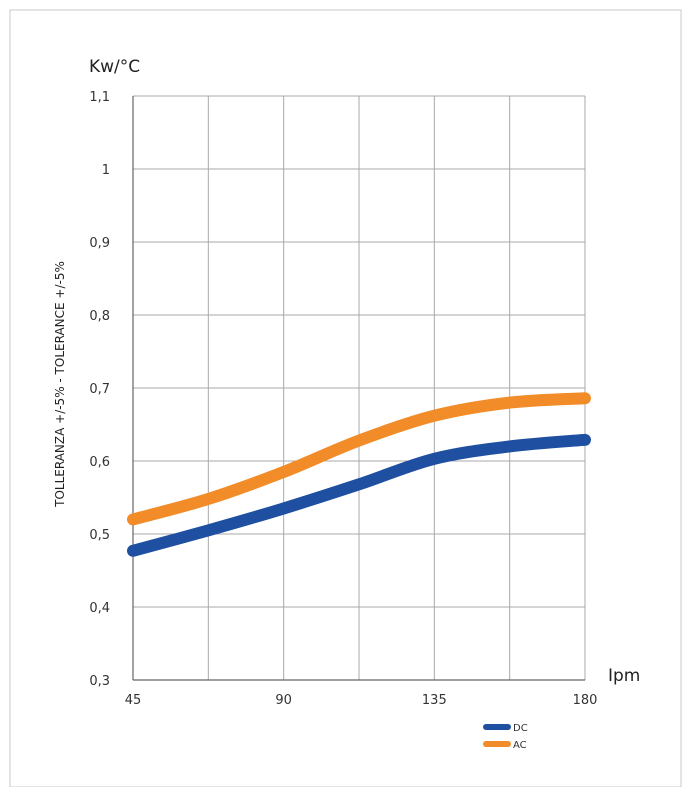  Describe the element at coordinates (114, 67) in the screenshot. I see `y-unit-label: Kw/°C` at that location.